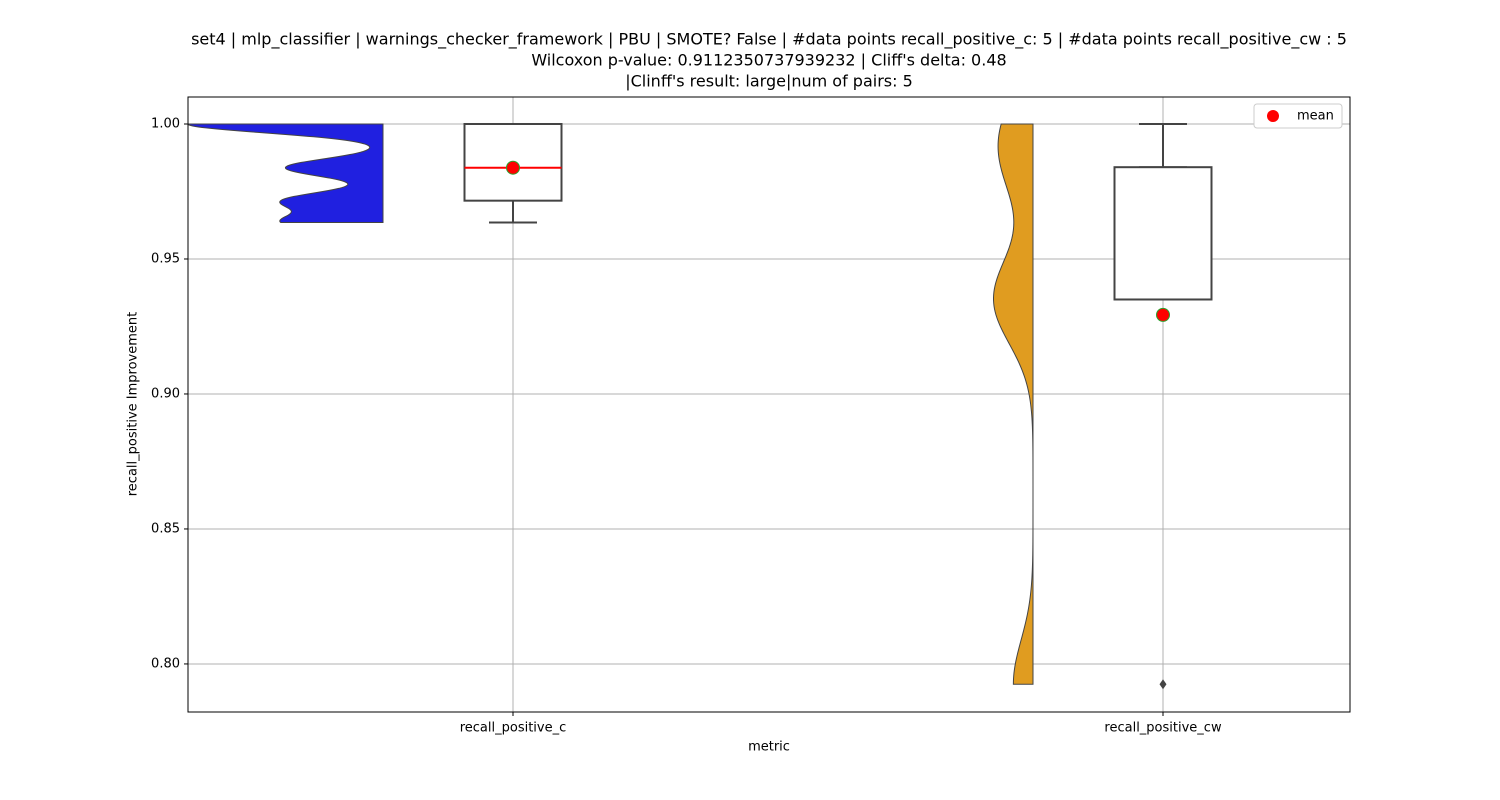 The image size is (1500, 800). Describe the element at coordinates (165, 663) in the screenshot. I see `y-tick-label: 0.80` at that location.